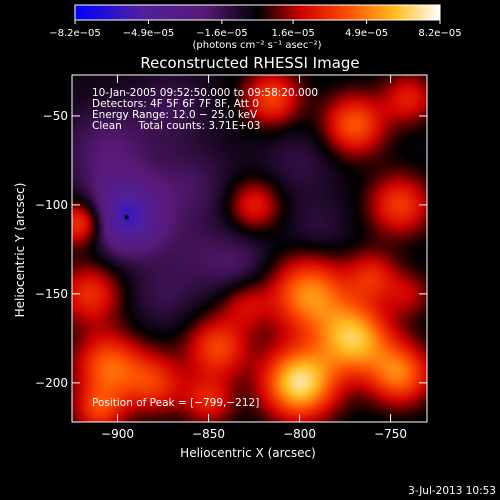  I want to click on y-axis-title: Heliocentric Y (arcsec), so click(20, 250).